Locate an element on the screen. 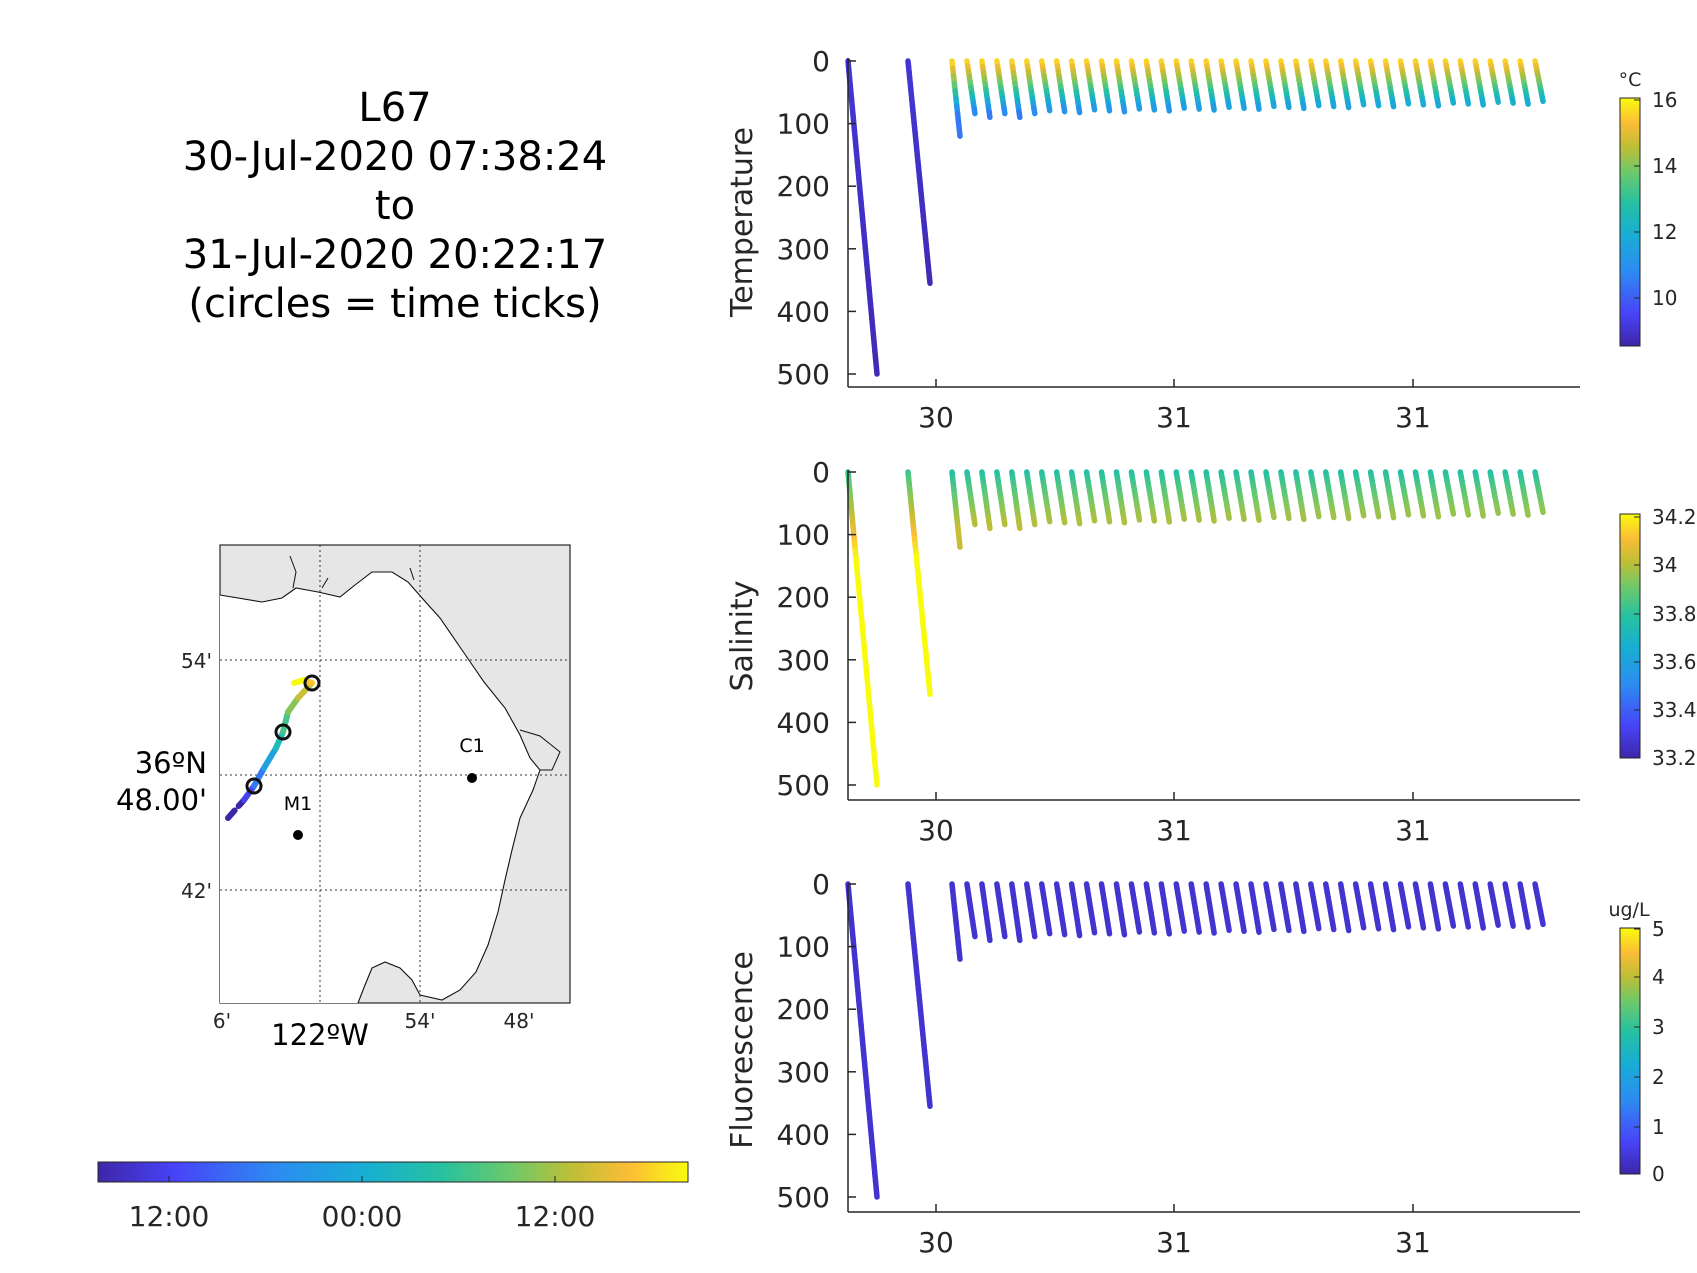 This screenshot has width=1697, height=1273. colorbar-tick-label: 5 is located at coordinates (1658, 929).